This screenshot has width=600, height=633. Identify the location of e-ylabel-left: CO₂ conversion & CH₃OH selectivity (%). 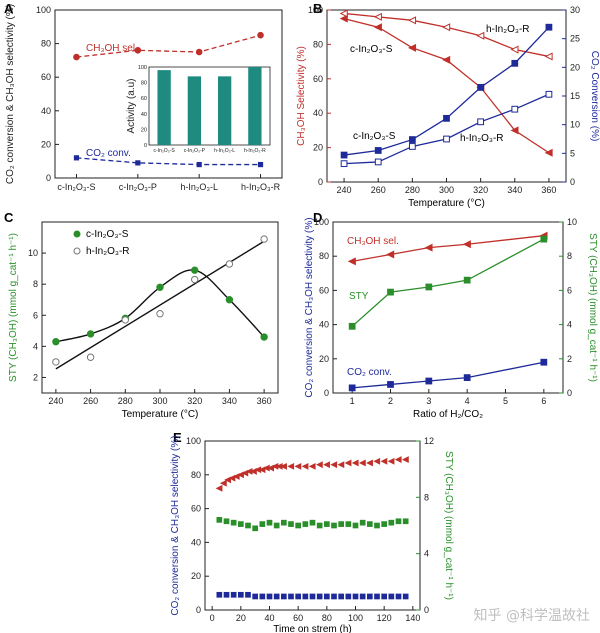
(175, 525).